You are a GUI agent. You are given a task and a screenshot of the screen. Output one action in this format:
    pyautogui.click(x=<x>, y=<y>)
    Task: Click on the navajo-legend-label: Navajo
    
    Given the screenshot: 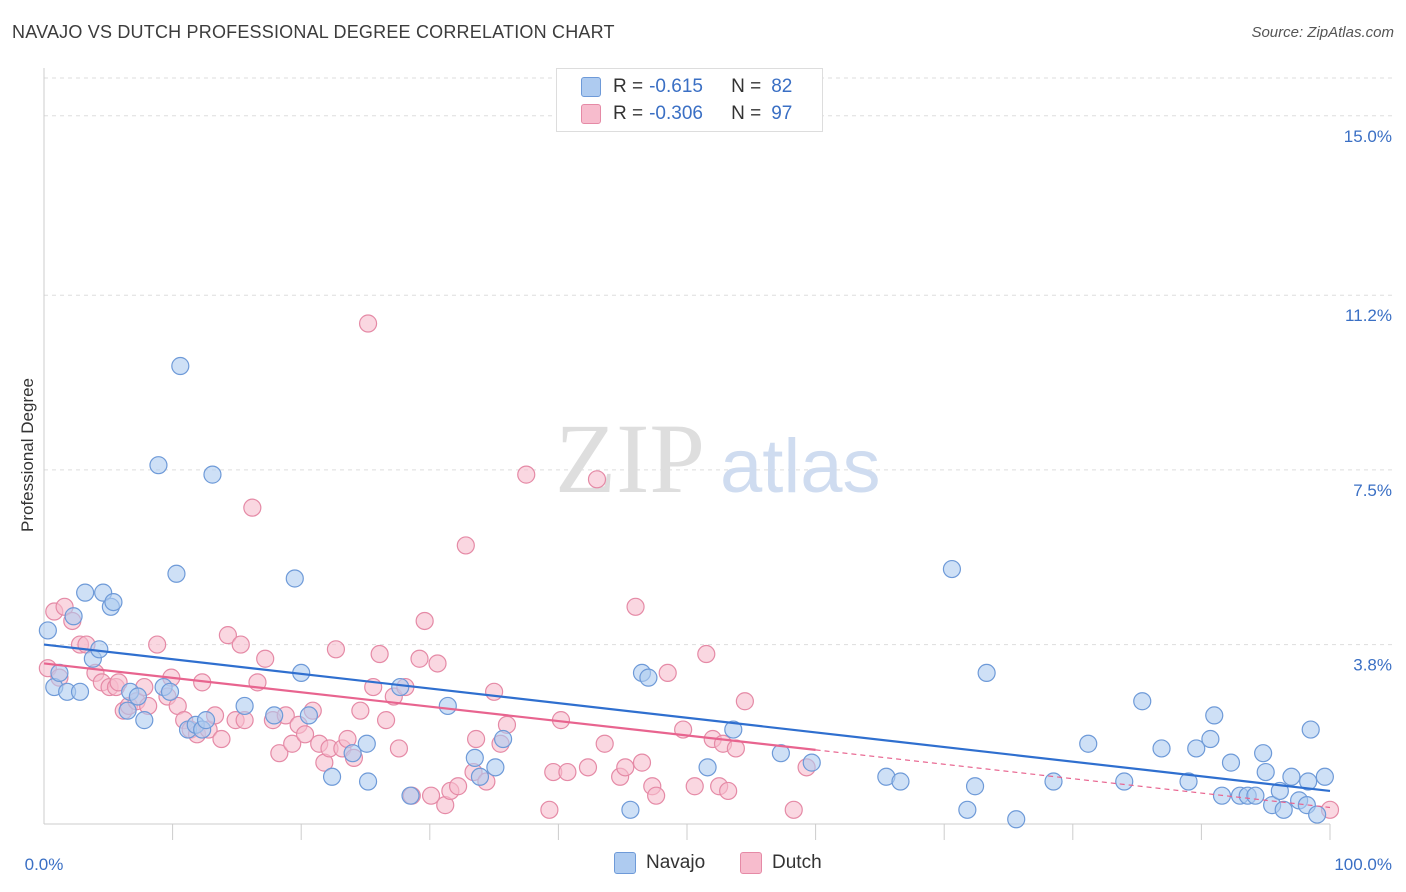 What is the action you would take?
    pyautogui.click(x=676, y=862)
    